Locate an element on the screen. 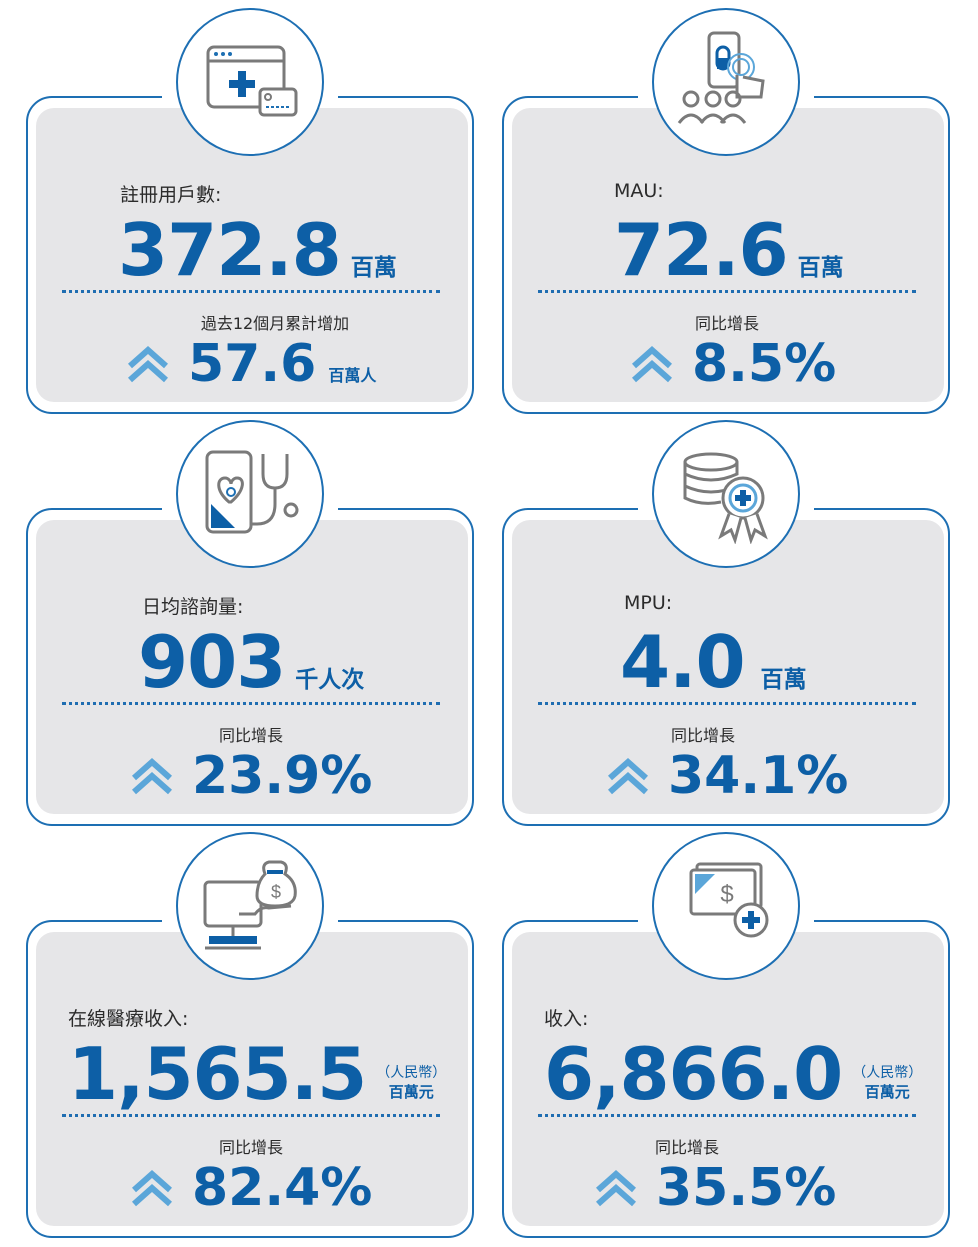  metric-value: 903 is located at coordinates (212, 662).